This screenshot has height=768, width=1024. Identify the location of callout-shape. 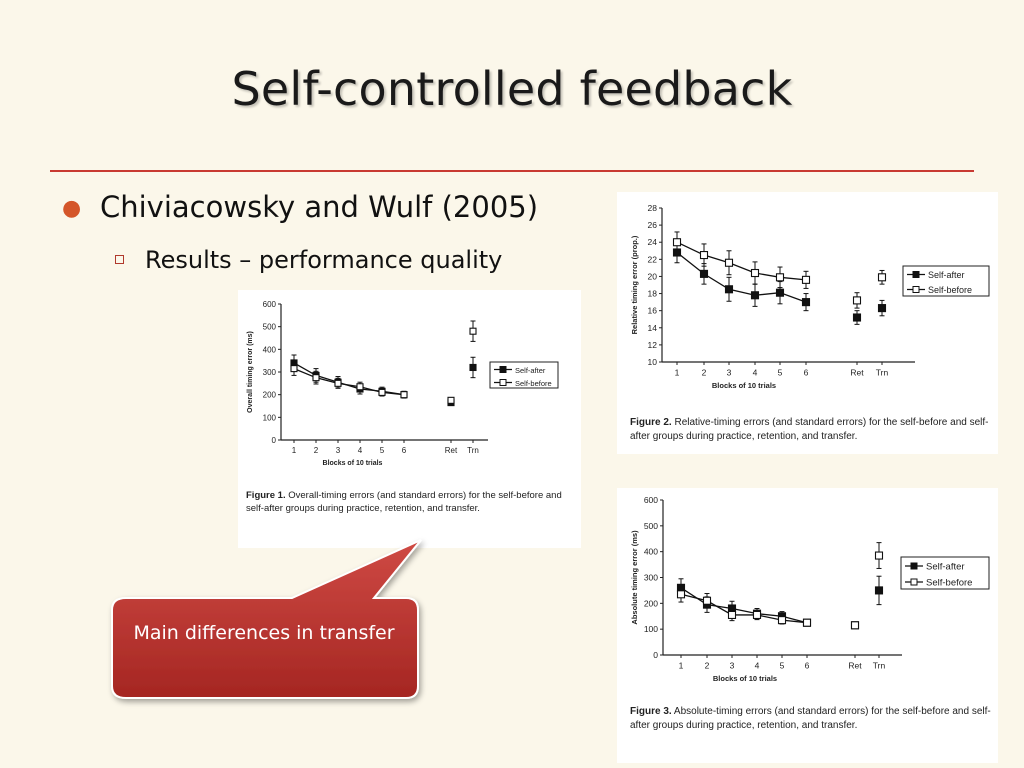
(266, 619).